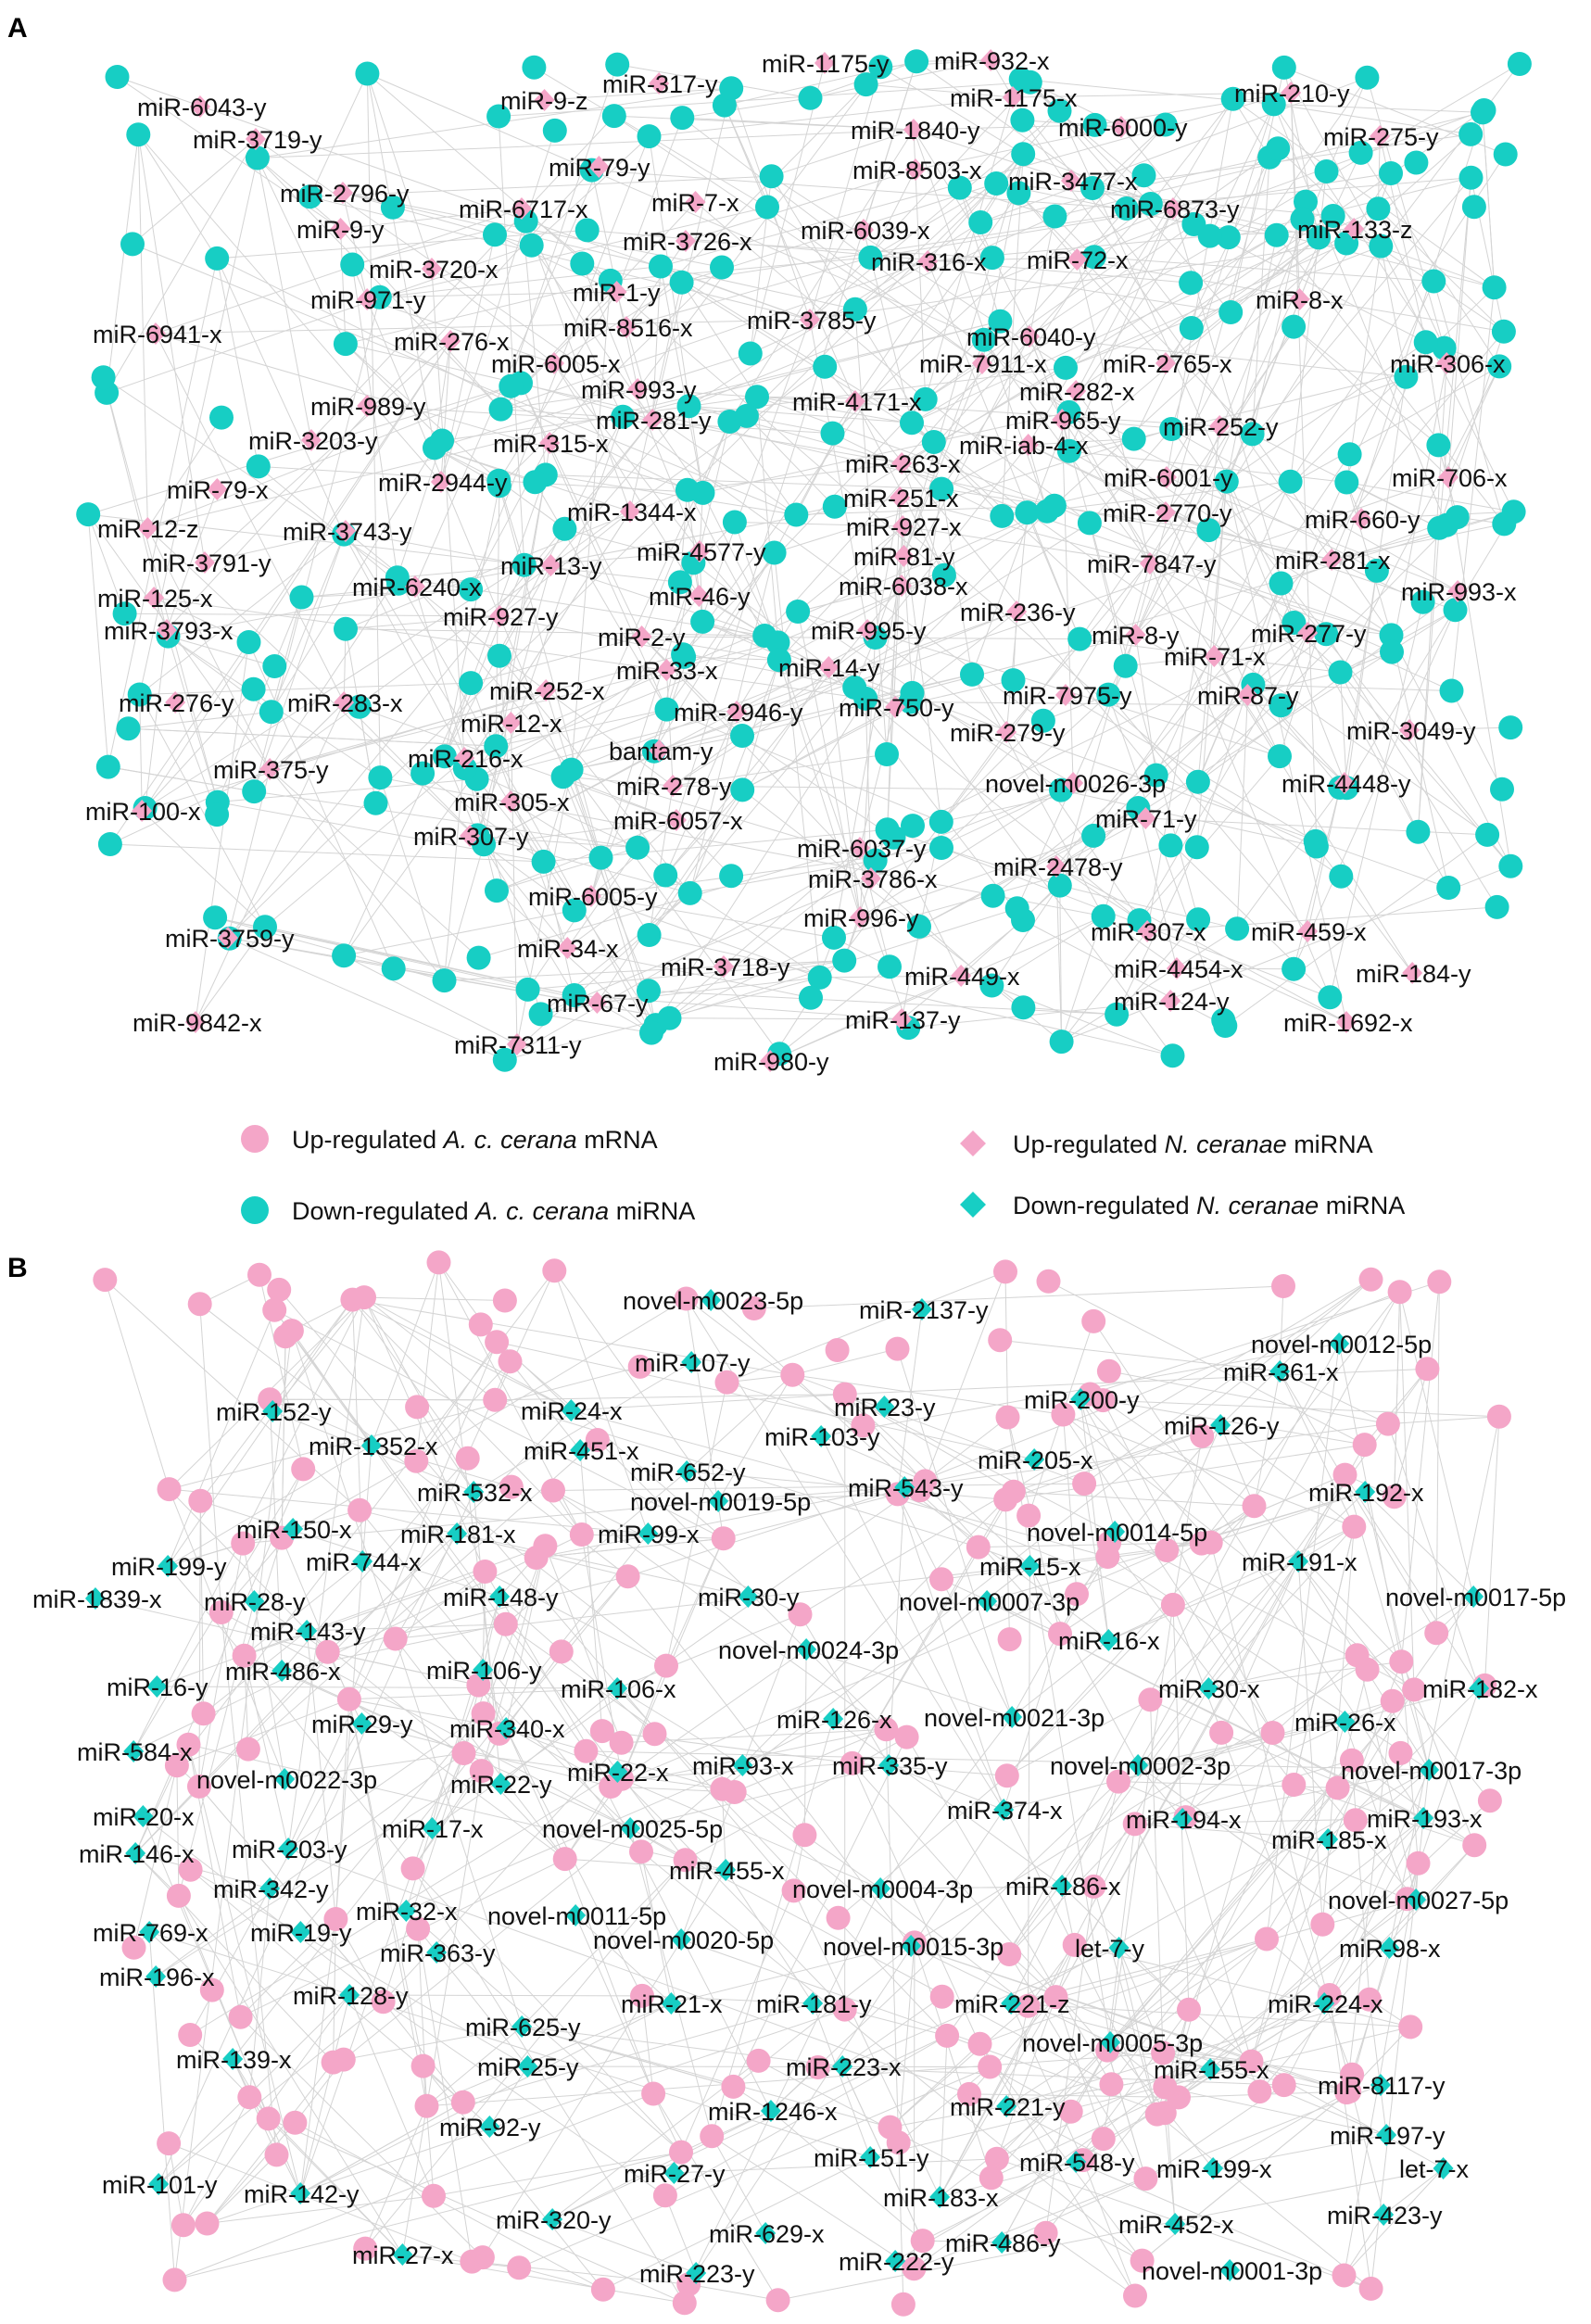  Describe the element at coordinates (1012, 2004) in the screenshot. I see `panel_b-label-82: miR-221-z` at that location.